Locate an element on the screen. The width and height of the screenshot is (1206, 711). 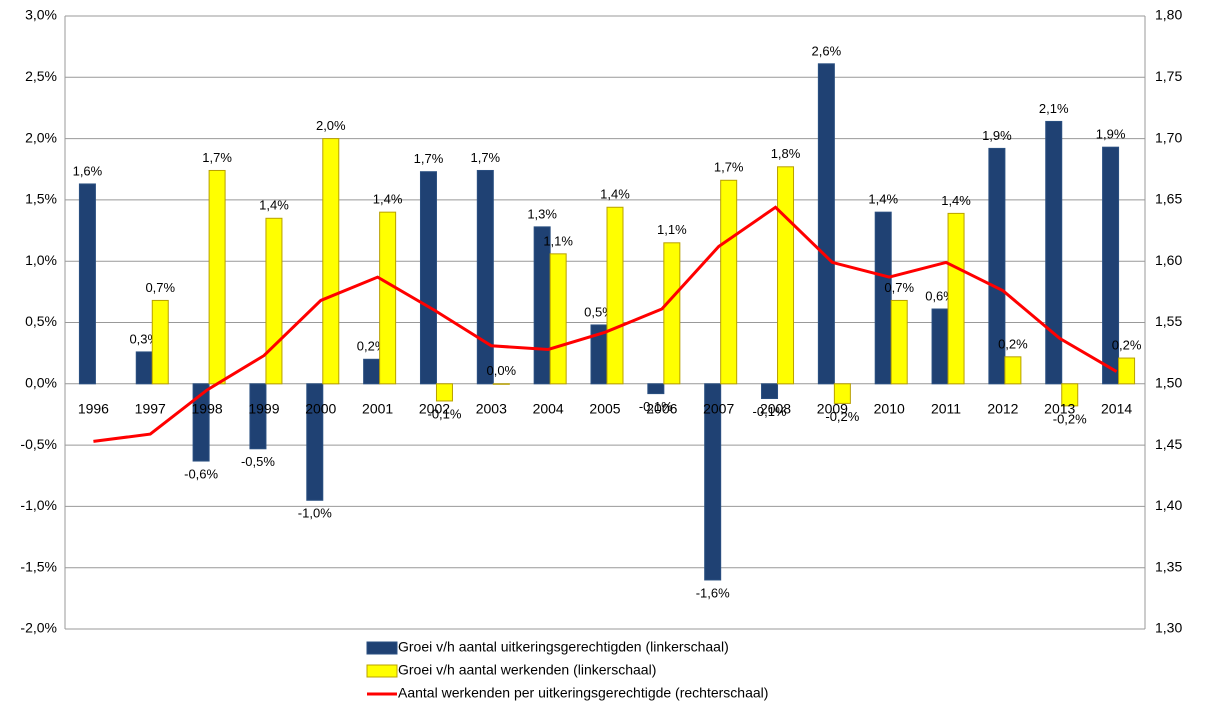
x-tick-label: 2012 is located at coordinates (1002, 409).